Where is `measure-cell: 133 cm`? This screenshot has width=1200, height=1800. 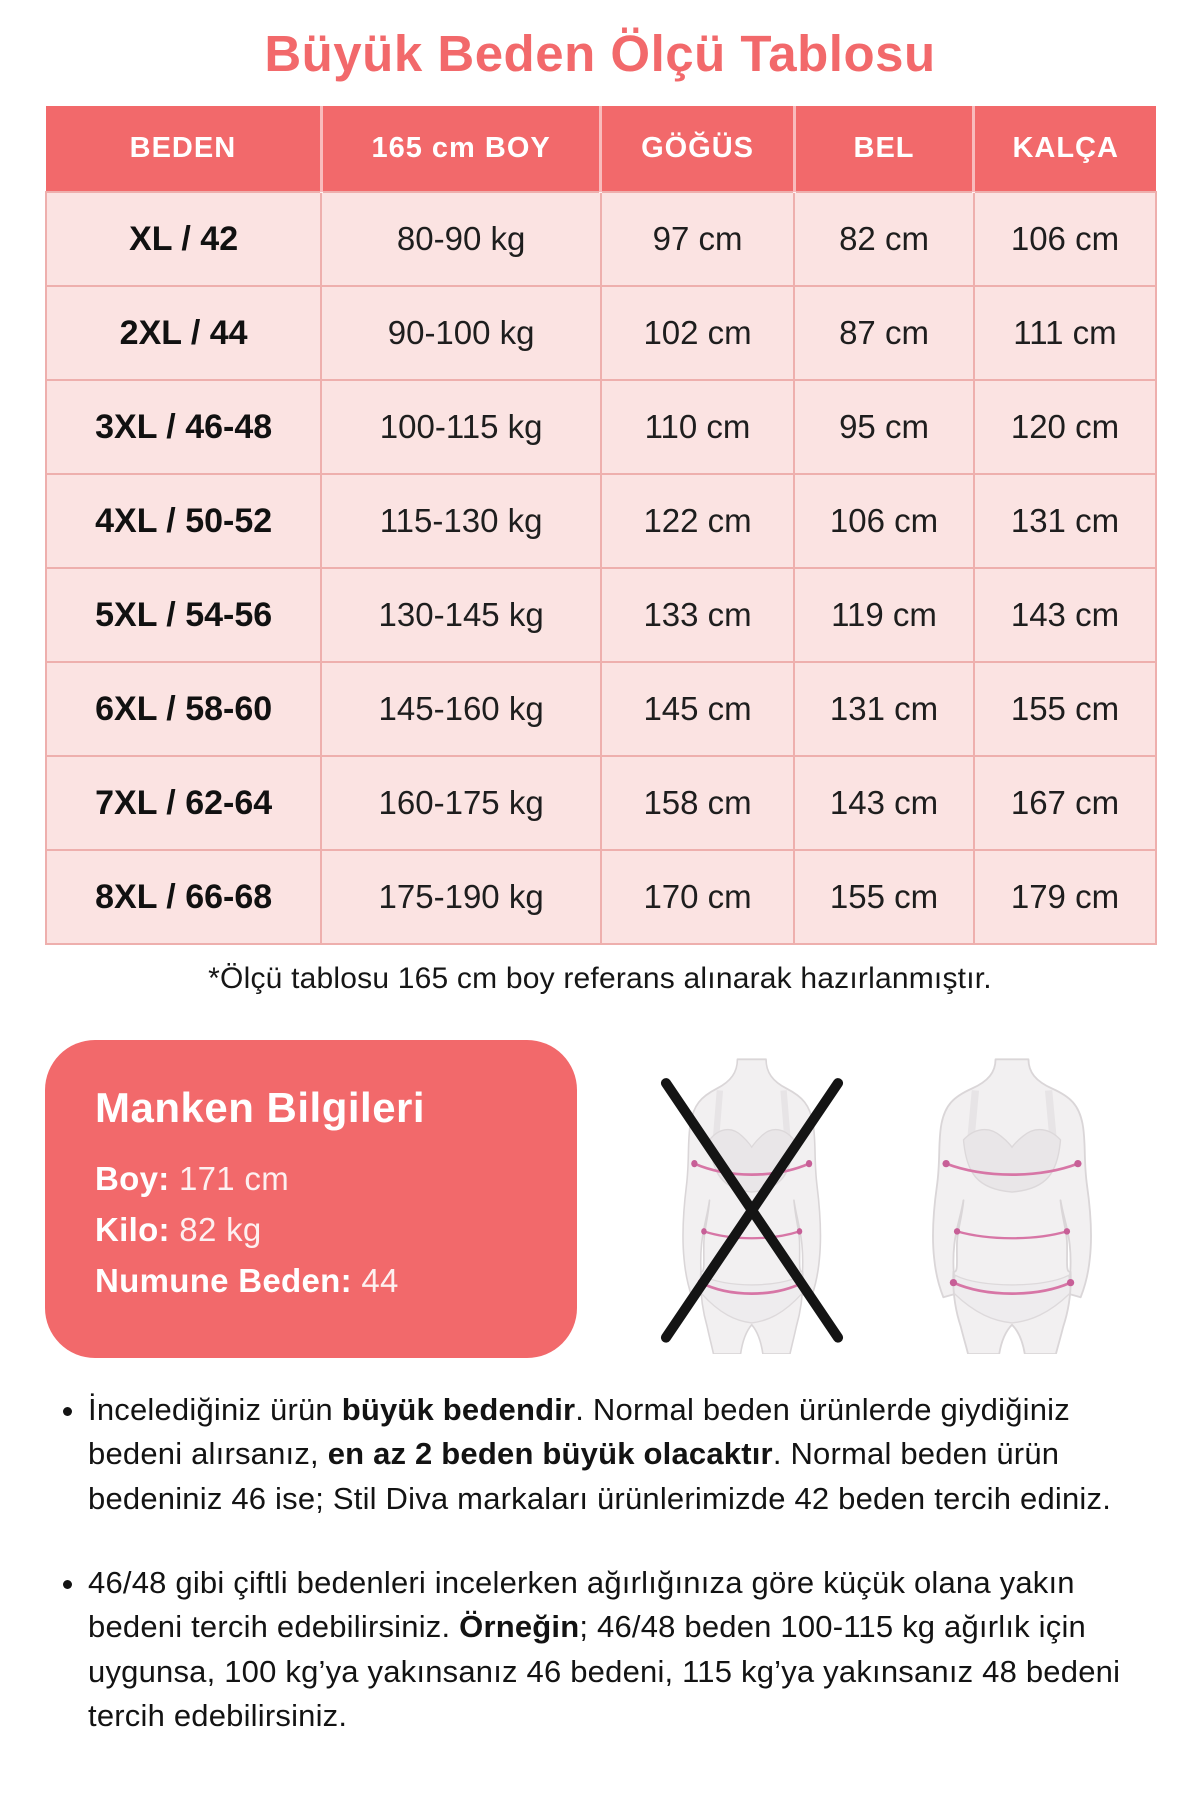 measure-cell: 133 cm is located at coordinates (697, 615).